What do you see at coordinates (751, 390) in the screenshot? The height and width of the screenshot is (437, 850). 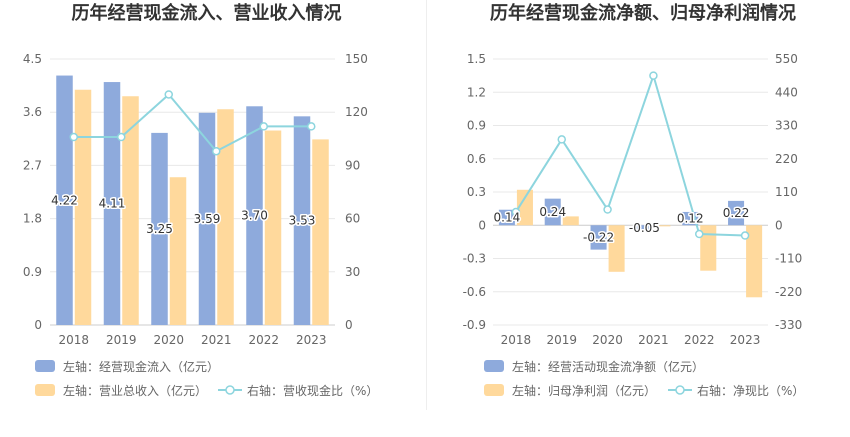 I see `legend-label: 右轴：净现比（%）` at bounding box center [751, 390].